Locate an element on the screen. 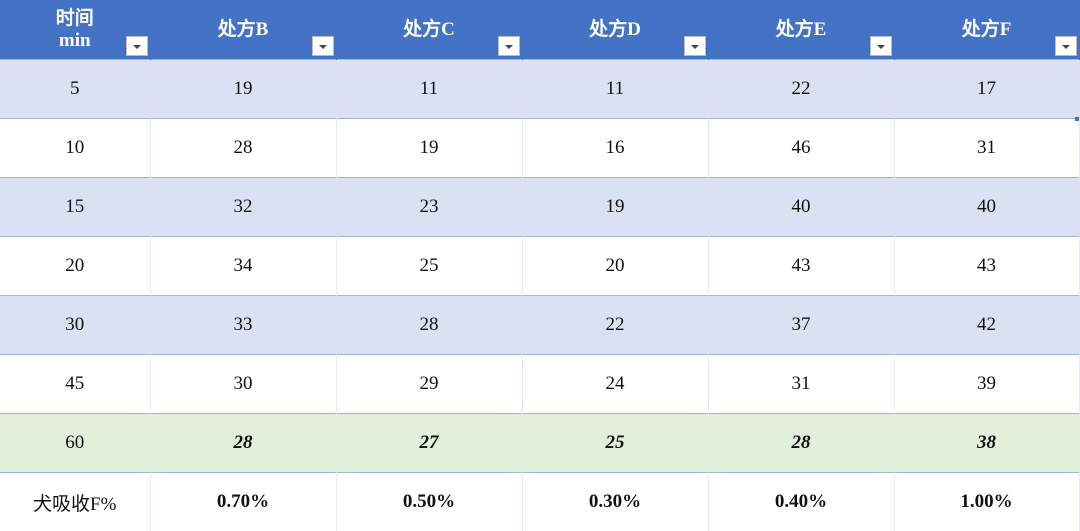  table-cell: 32 is located at coordinates (243, 207).